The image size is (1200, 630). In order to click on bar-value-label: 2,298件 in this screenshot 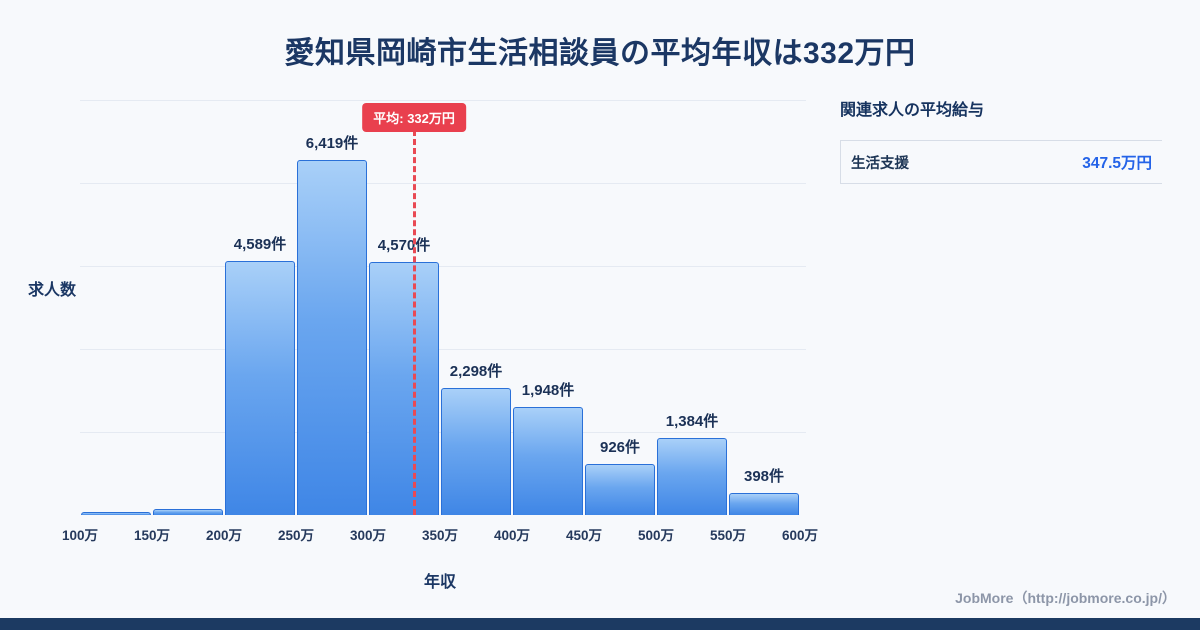, I will do `click(476, 371)`.